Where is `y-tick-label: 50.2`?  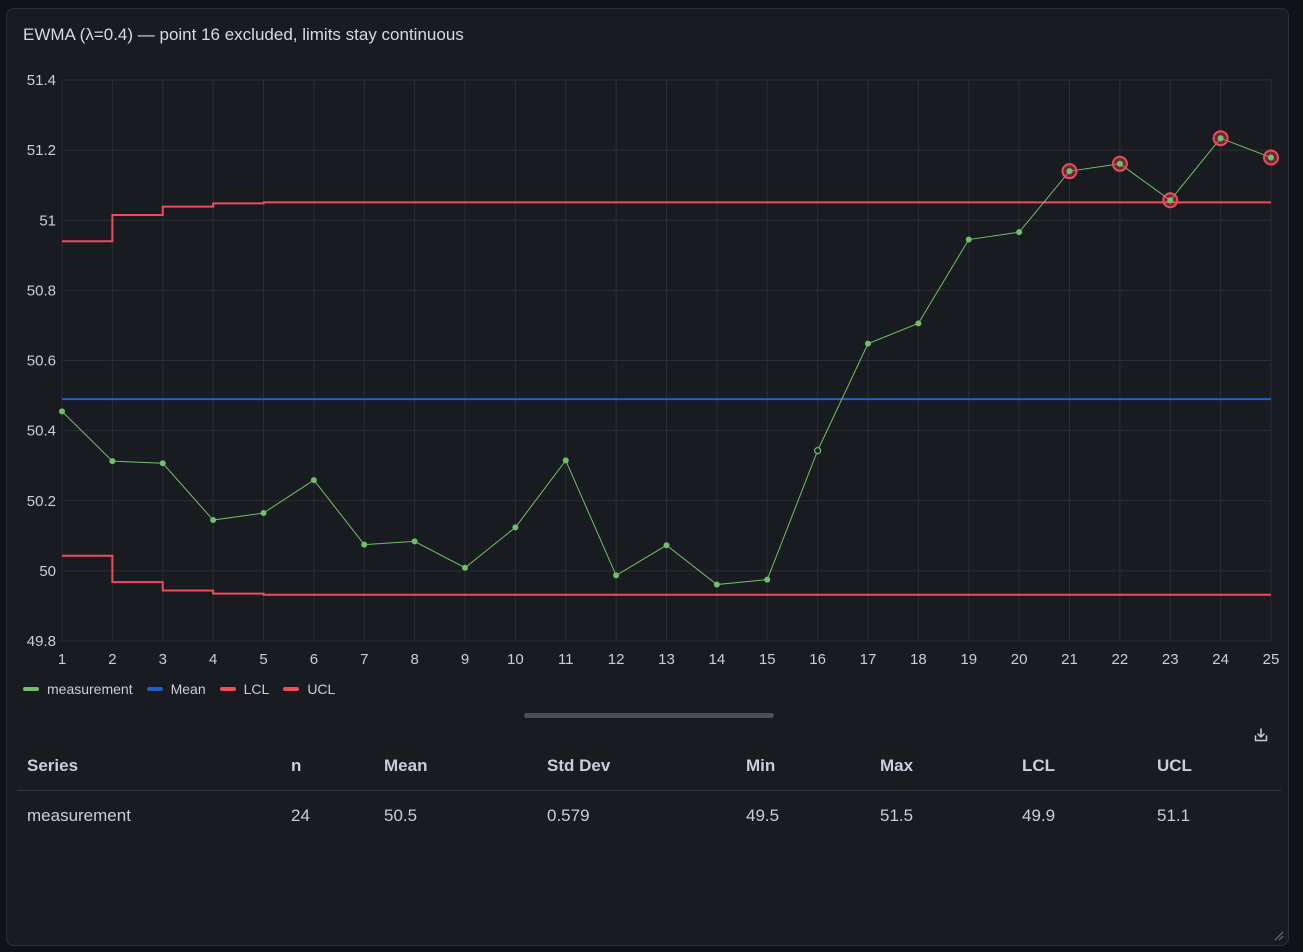
y-tick-label: 50.2 is located at coordinates (41, 501).